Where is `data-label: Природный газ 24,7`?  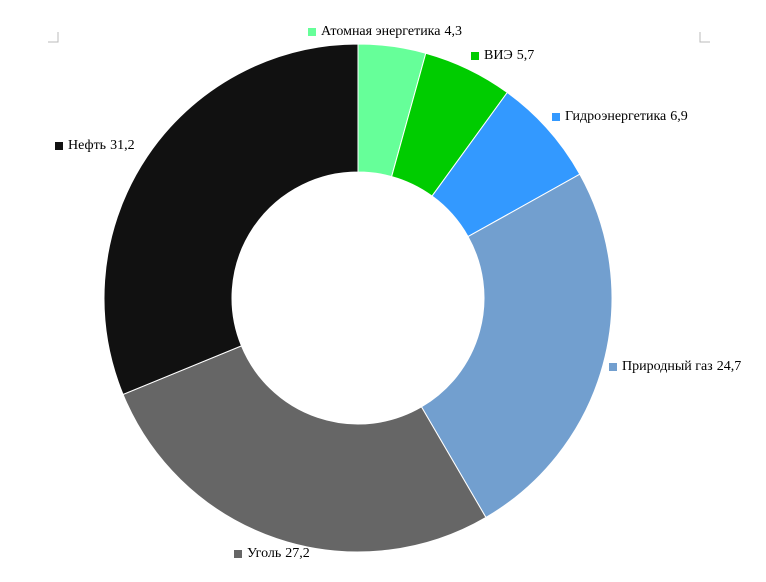
data-label: Природный газ 24,7 is located at coordinates (681, 366).